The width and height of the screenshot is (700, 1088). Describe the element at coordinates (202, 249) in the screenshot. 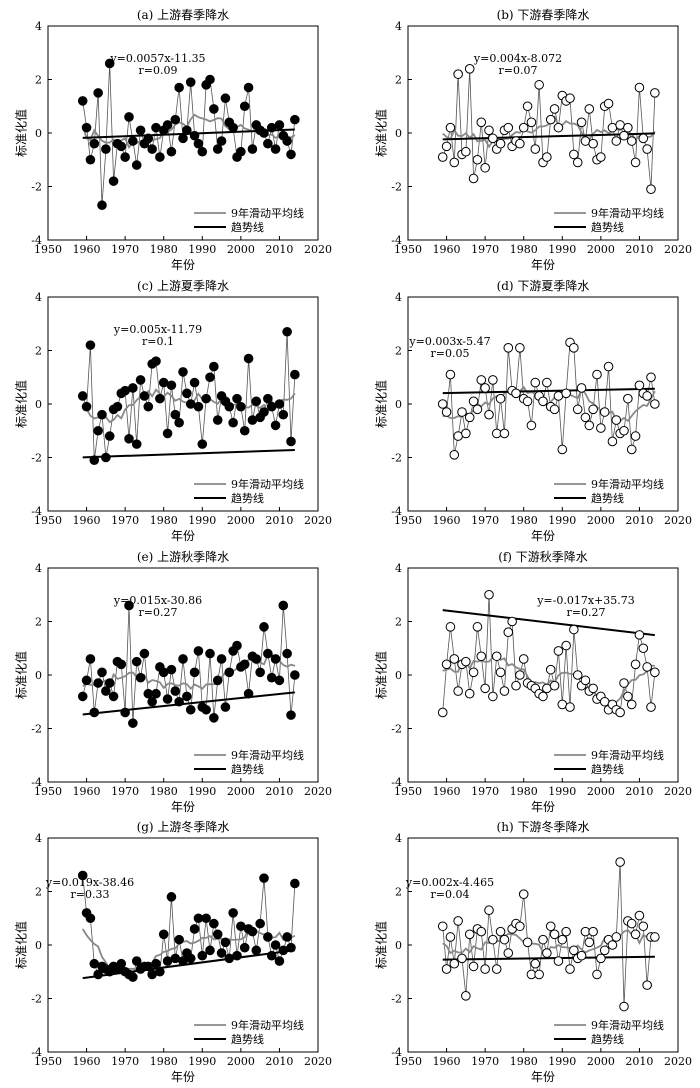

I see `x-tick-label: 1990` at that location.